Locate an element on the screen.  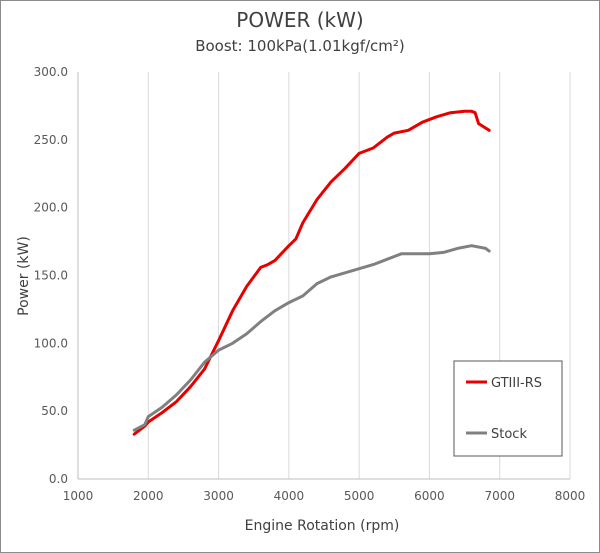
y-tick-label: 150.0 is located at coordinates (51, 276).